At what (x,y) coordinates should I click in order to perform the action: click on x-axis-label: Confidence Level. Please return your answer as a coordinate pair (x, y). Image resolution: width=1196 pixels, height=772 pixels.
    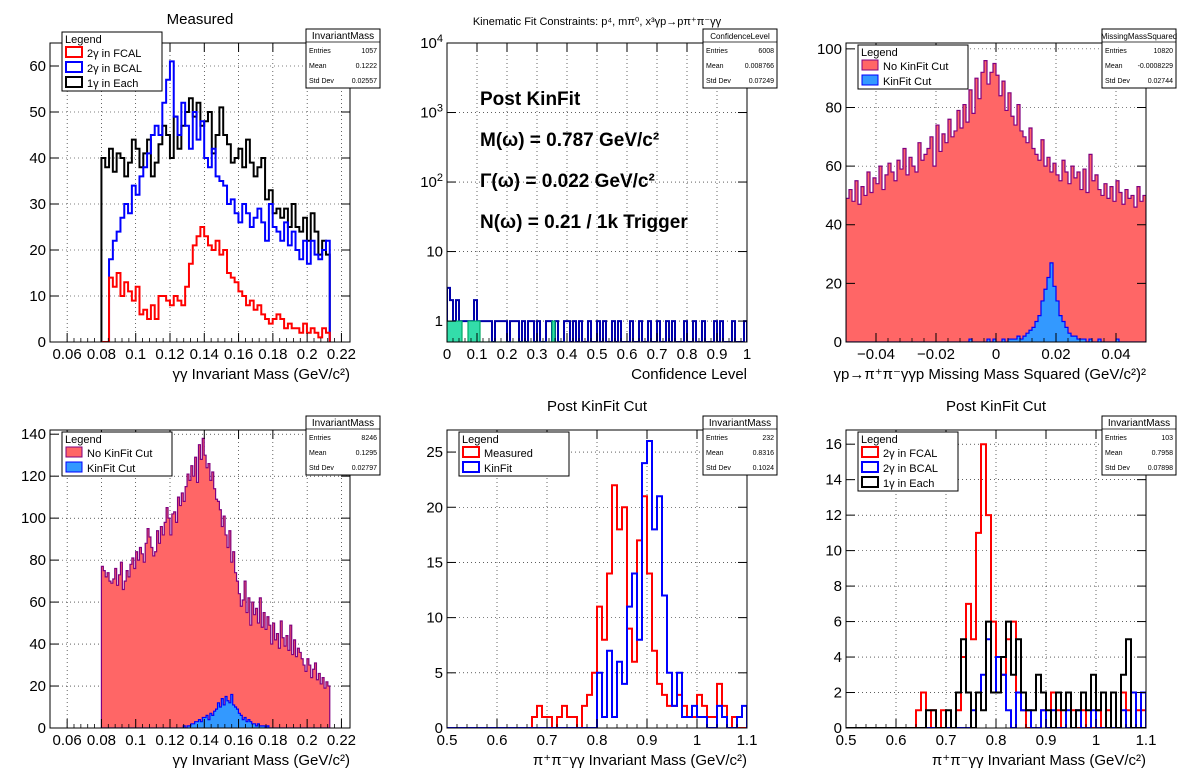
    Looking at the image, I should click on (689, 374).